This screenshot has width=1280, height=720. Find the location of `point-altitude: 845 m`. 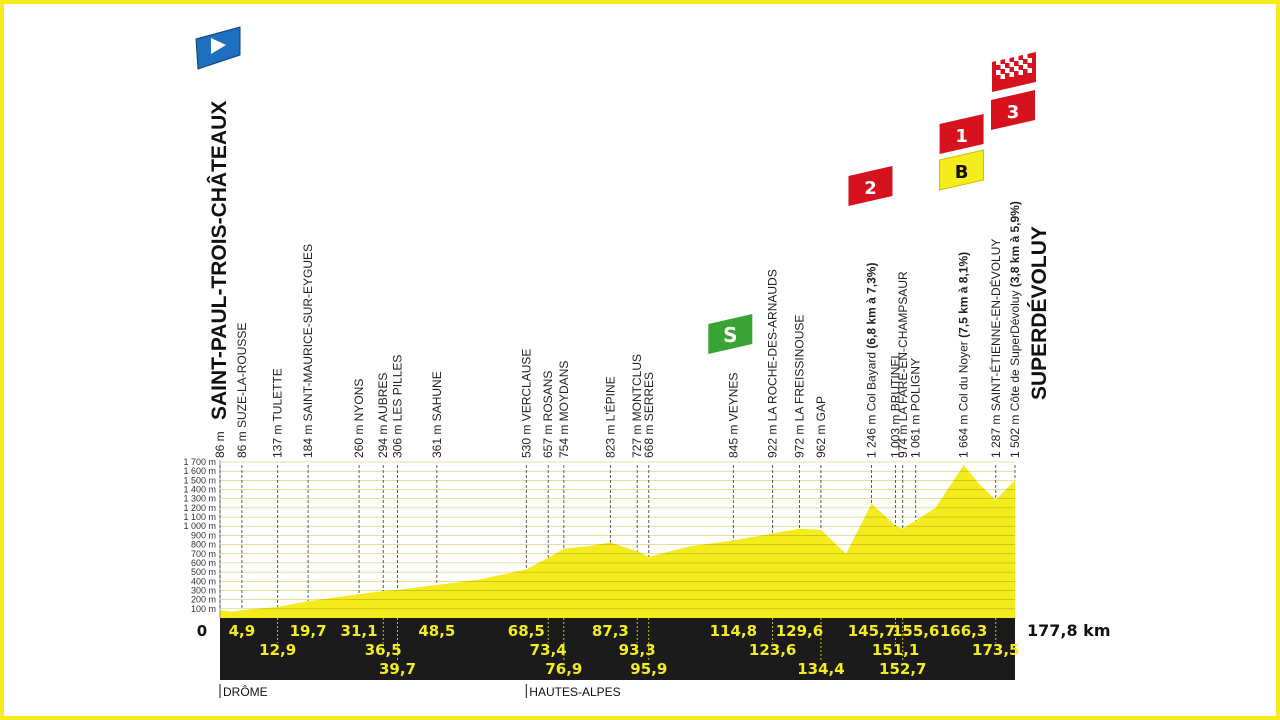

point-altitude: 845 m is located at coordinates (733, 439).